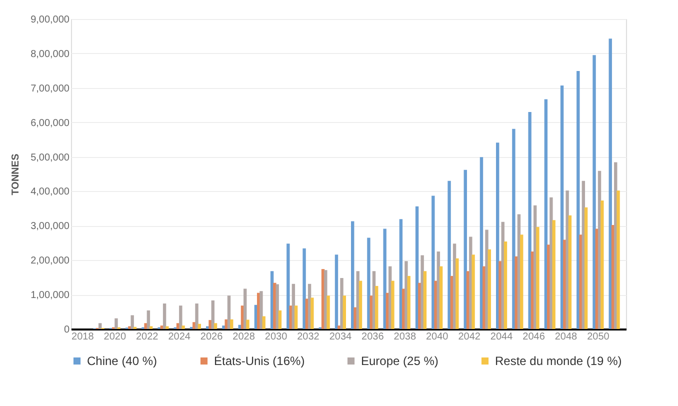  I want to click on x-tick-label: 2048, so click(566, 337).